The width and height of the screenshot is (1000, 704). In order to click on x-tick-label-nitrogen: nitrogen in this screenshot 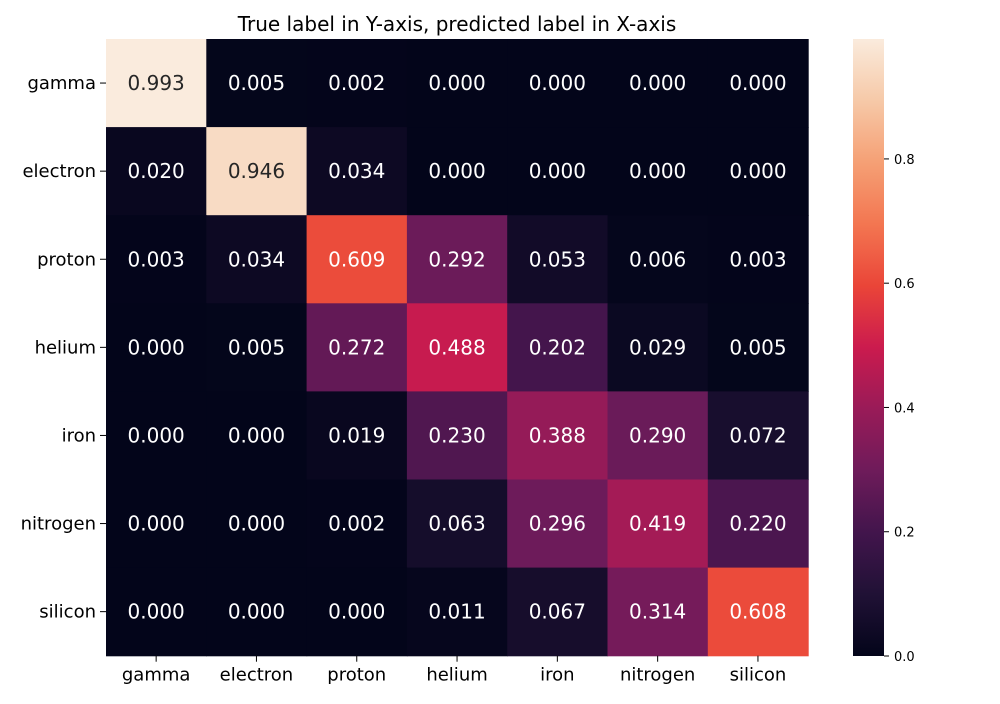, I will do `click(657, 675)`.